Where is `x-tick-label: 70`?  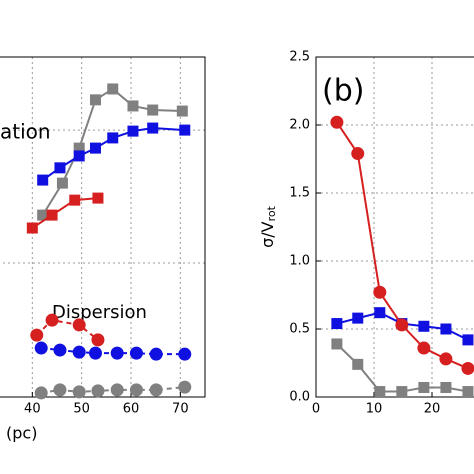
x-tick-label: 70 is located at coordinates (180, 409).